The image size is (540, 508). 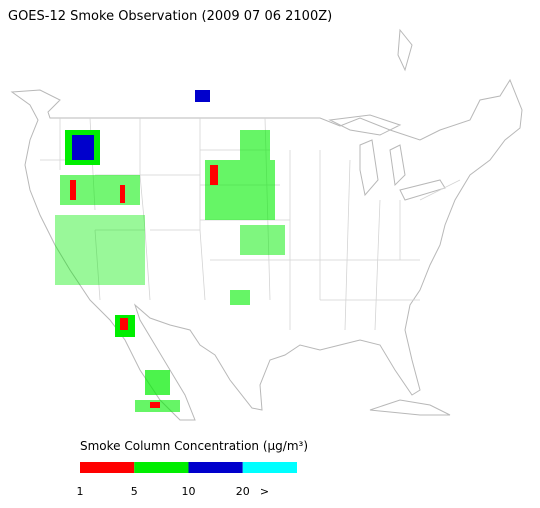 What do you see at coordinates (243, 491) in the screenshot?
I see `bin-label: 20` at bounding box center [243, 491].